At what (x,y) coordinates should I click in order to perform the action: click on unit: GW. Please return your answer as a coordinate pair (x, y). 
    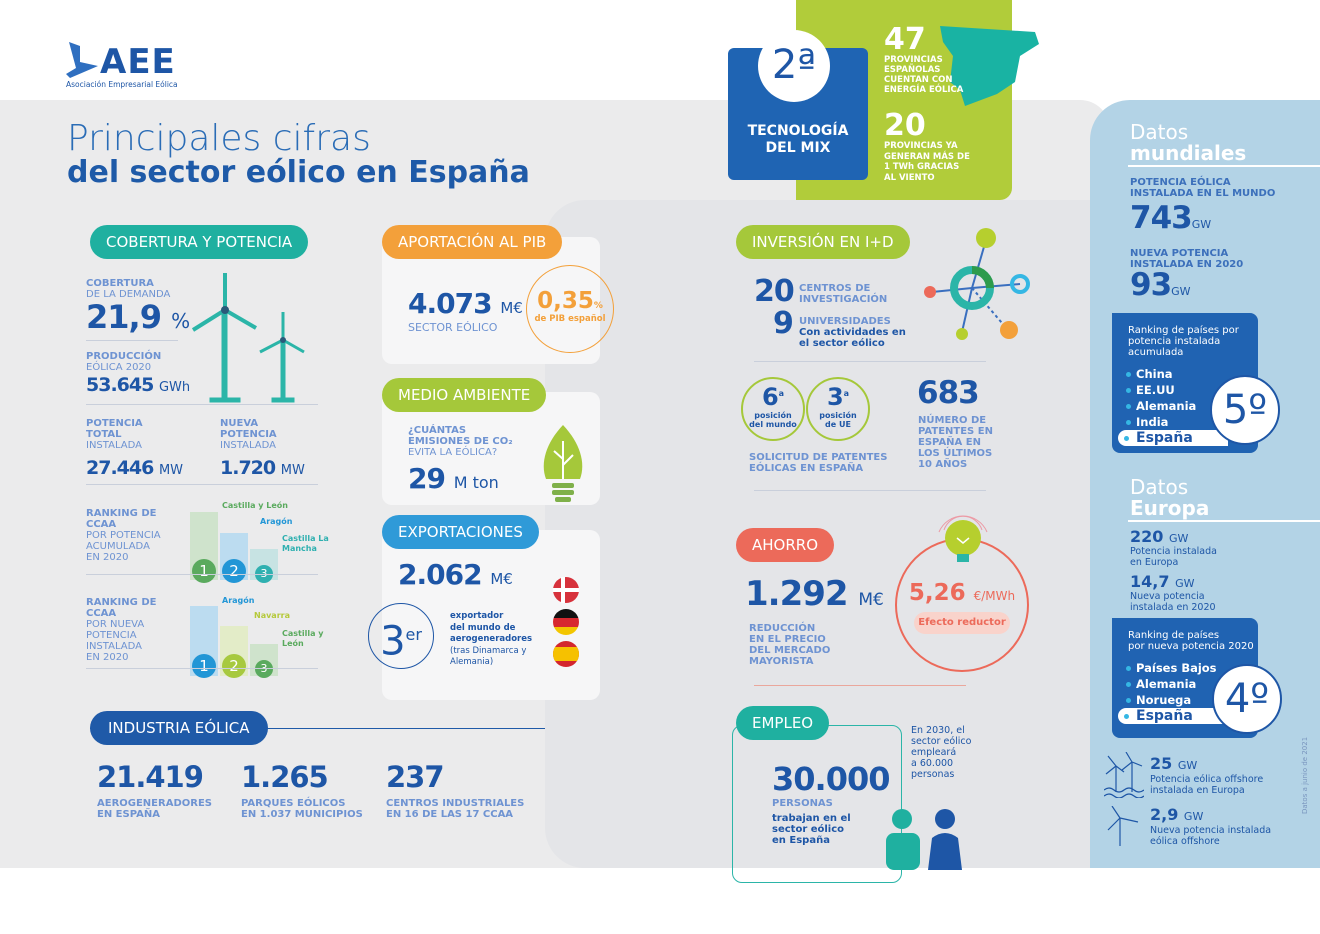
    Looking at the image, I should click on (1181, 291).